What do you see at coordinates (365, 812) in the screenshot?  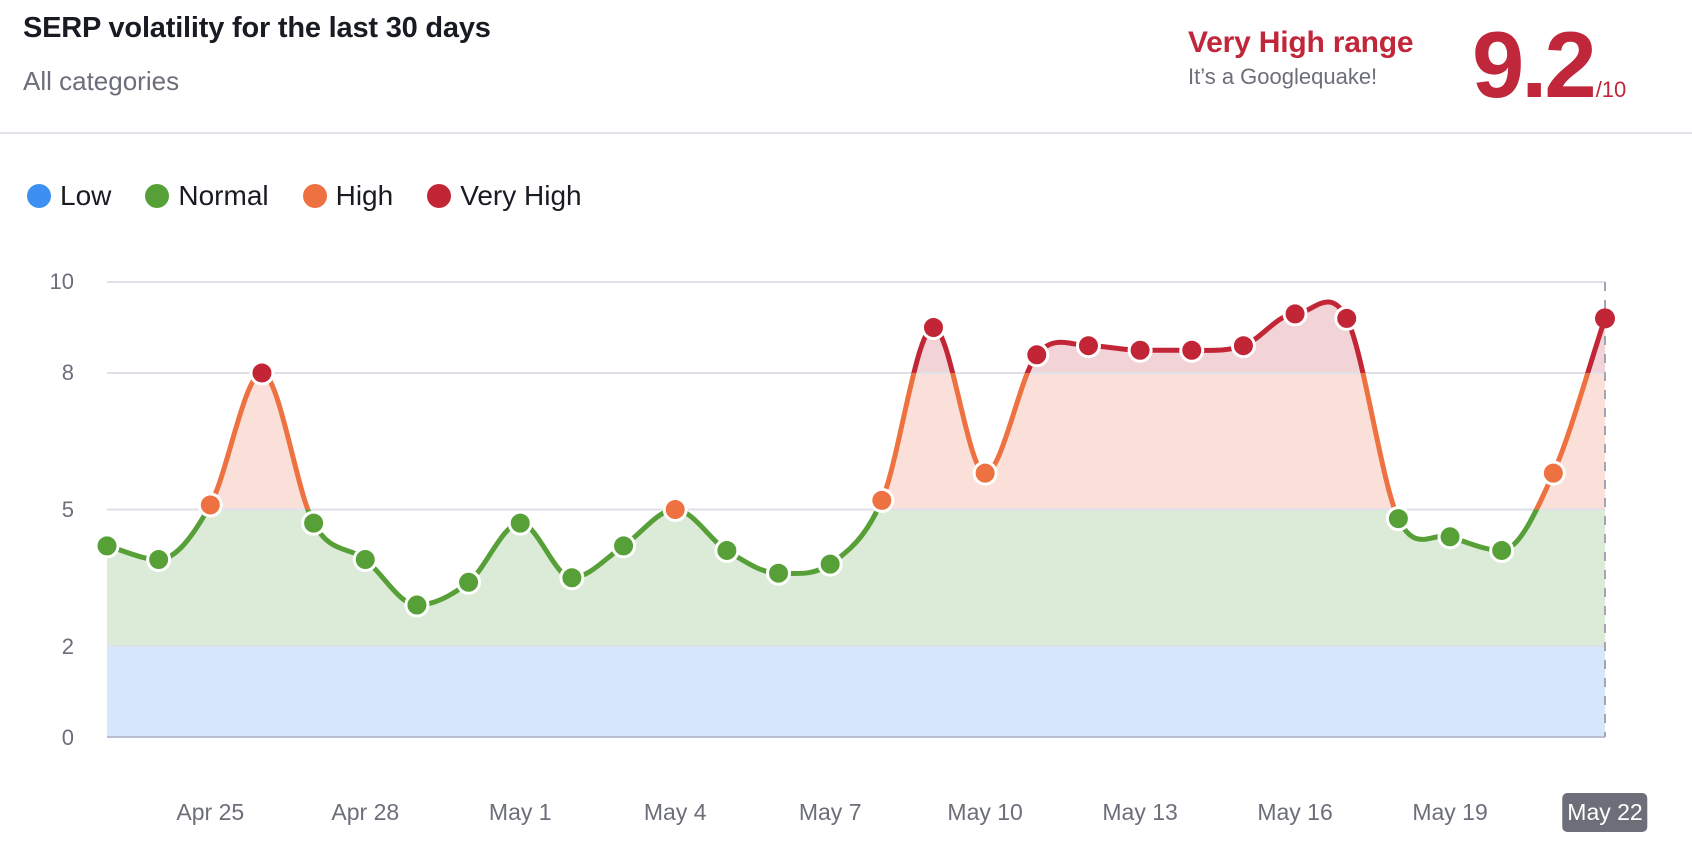 I see `x-tick-label: Apr 28` at bounding box center [365, 812].